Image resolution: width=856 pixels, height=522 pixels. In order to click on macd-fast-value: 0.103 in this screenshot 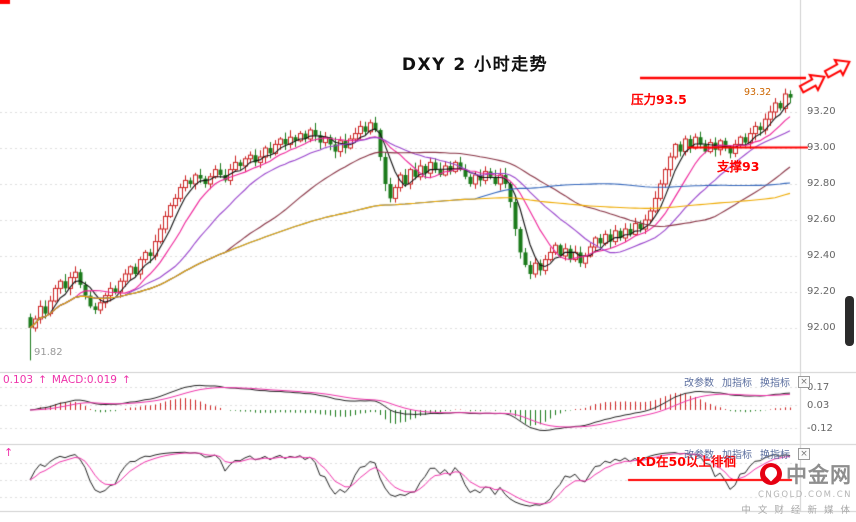, I will do `click(18, 380)`.